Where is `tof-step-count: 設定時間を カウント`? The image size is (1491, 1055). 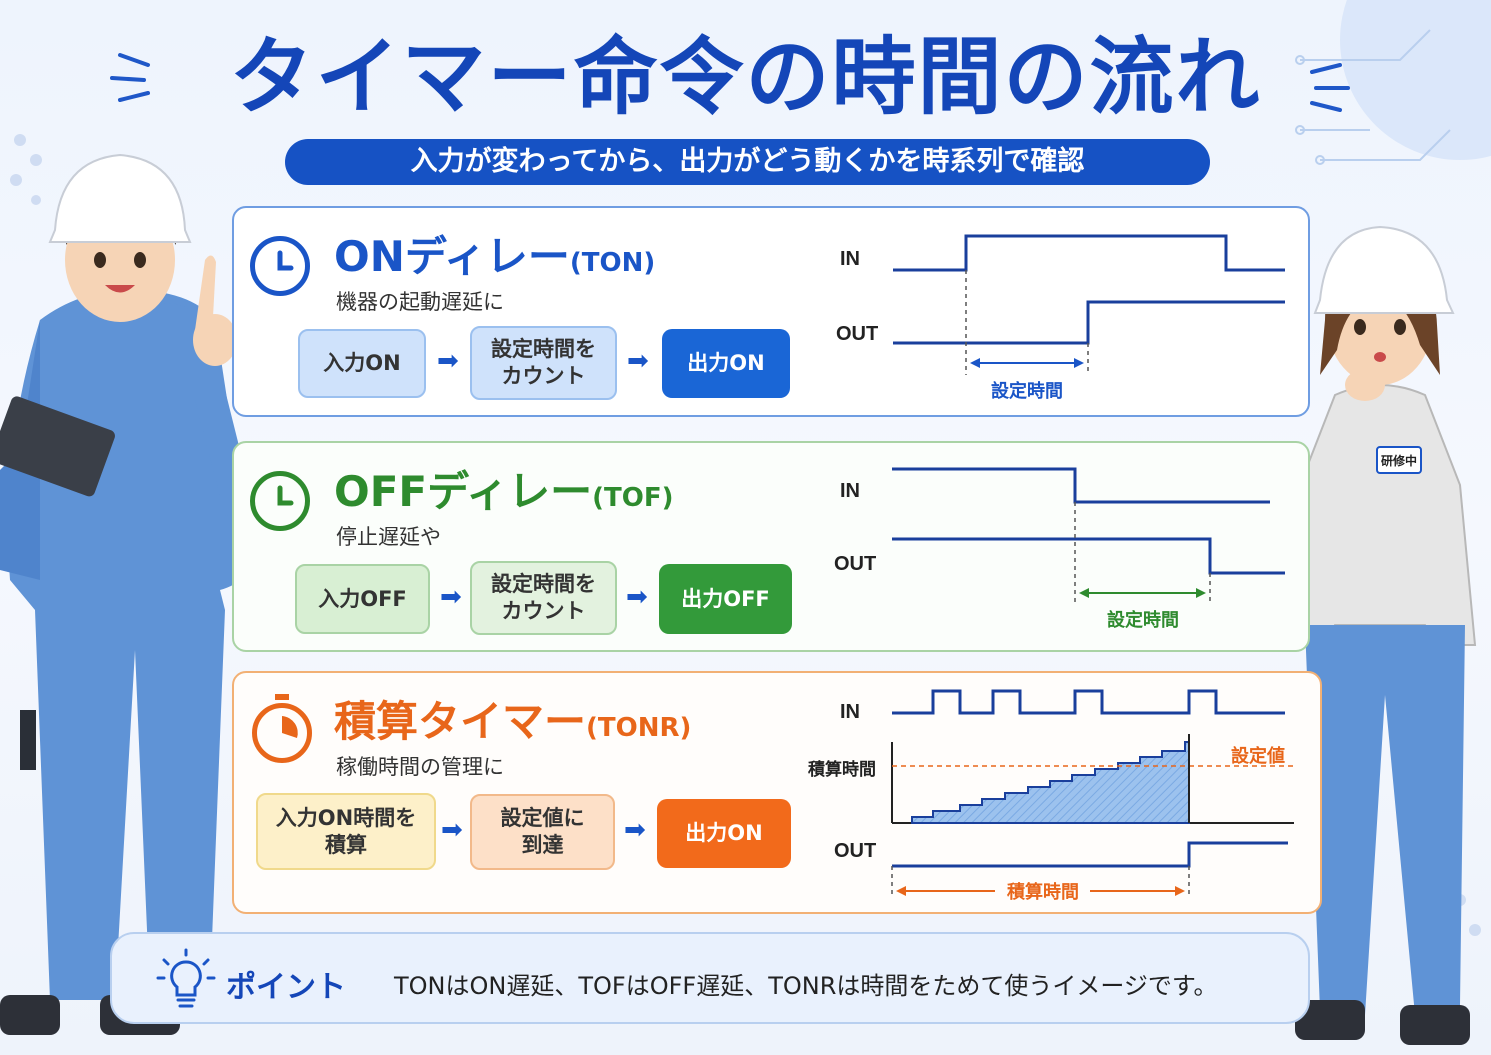 tof-step-count: 設定時間を カウント is located at coordinates (543, 598).